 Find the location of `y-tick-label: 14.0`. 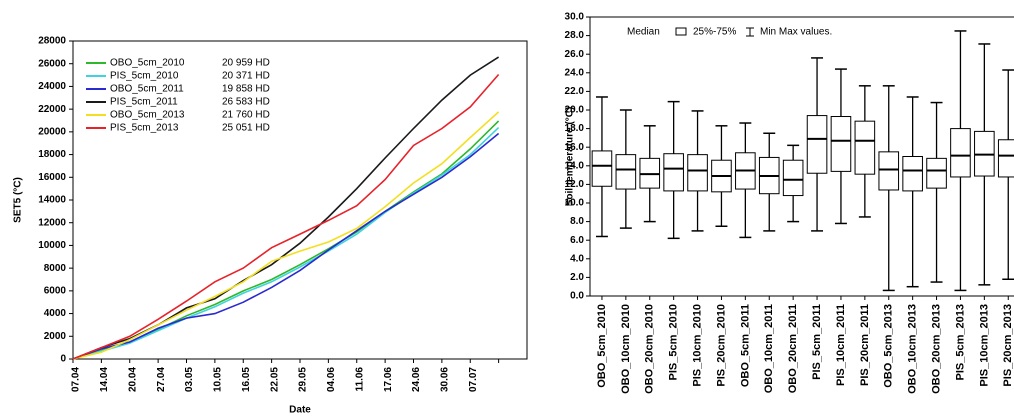

y-tick-label: 14.0 is located at coordinates (575, 165).